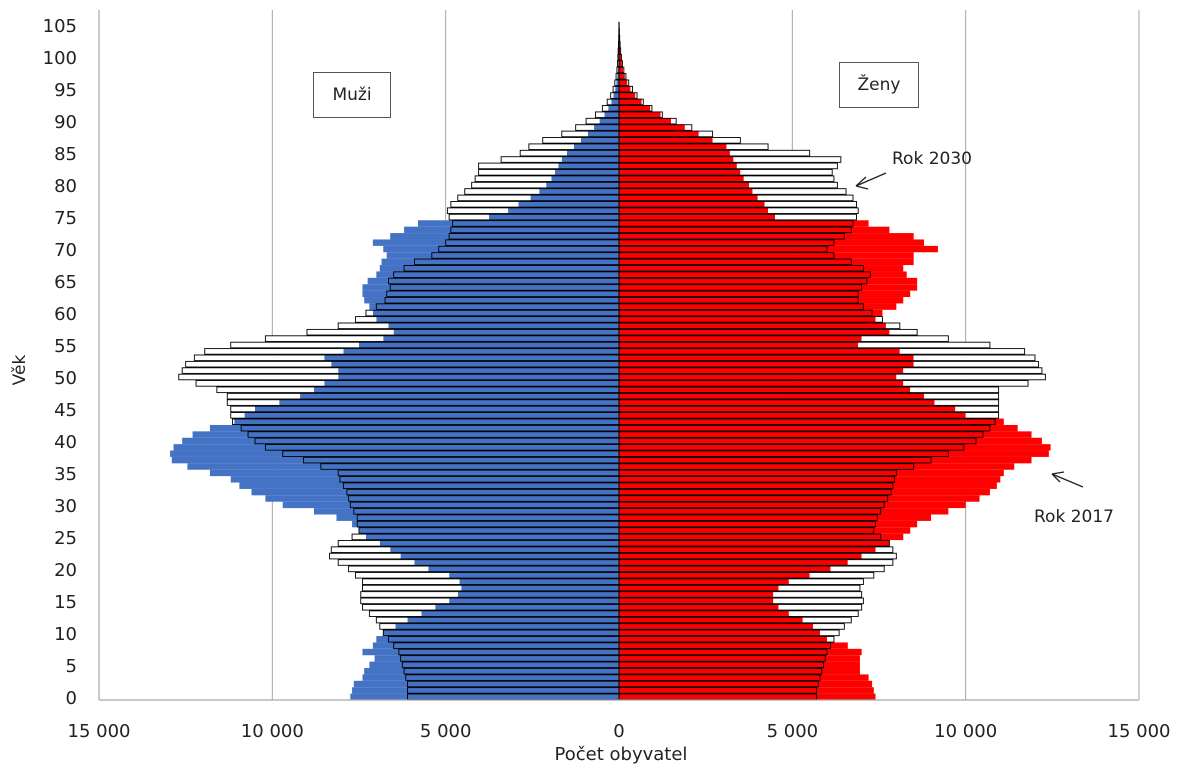  Describe the element at coordinates (71, 666) in the screenshot. I see `y-tick-label: 5` at that location.